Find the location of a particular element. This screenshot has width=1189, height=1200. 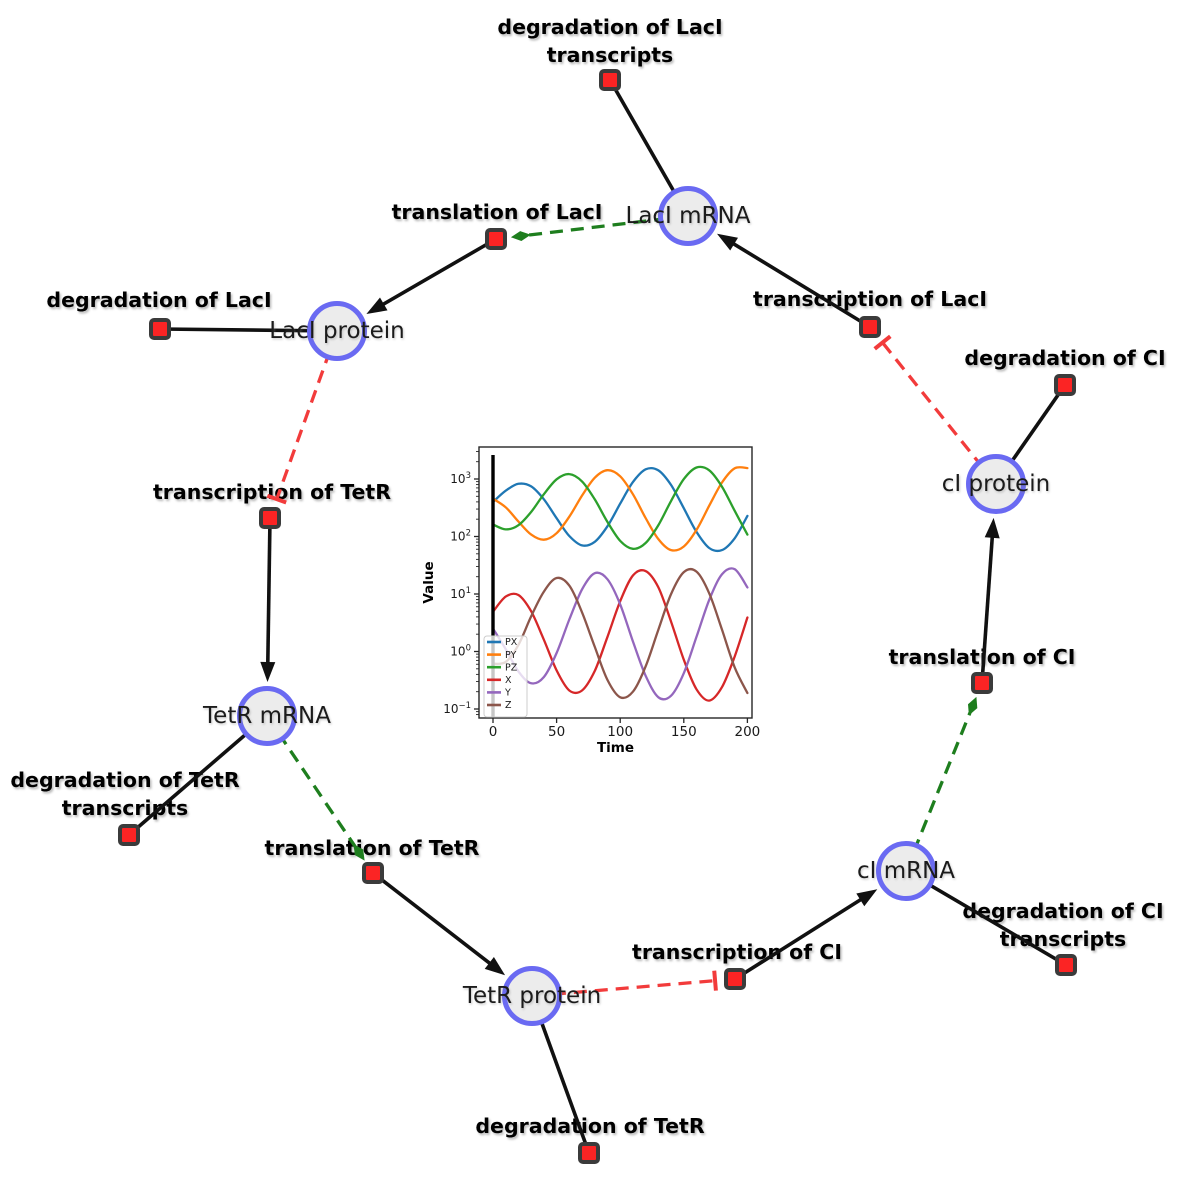

edge-transcription-ci-ci-mrna is located at coordinates (802, 936).